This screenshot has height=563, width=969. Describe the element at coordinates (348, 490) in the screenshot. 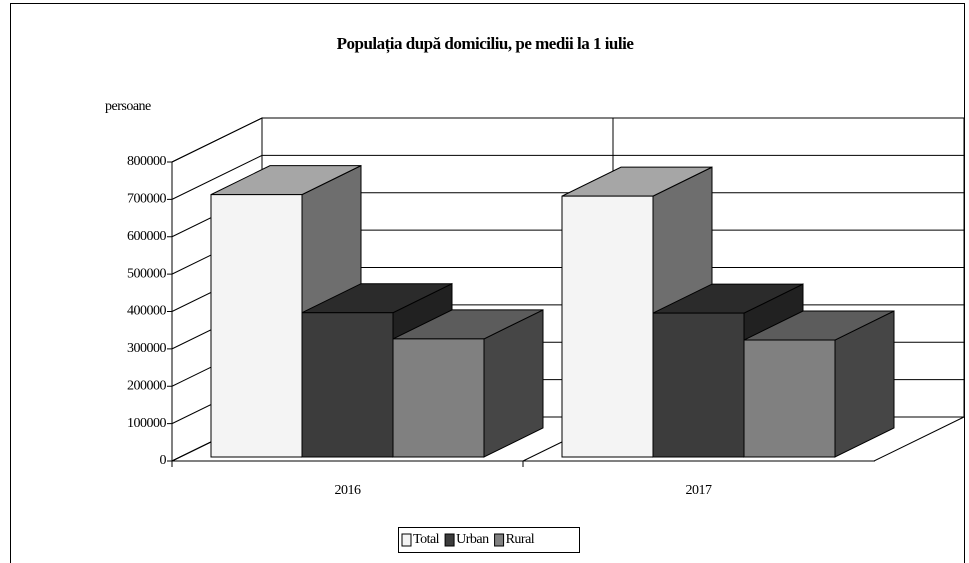

I see `x-tick-label: 2016` at that location.